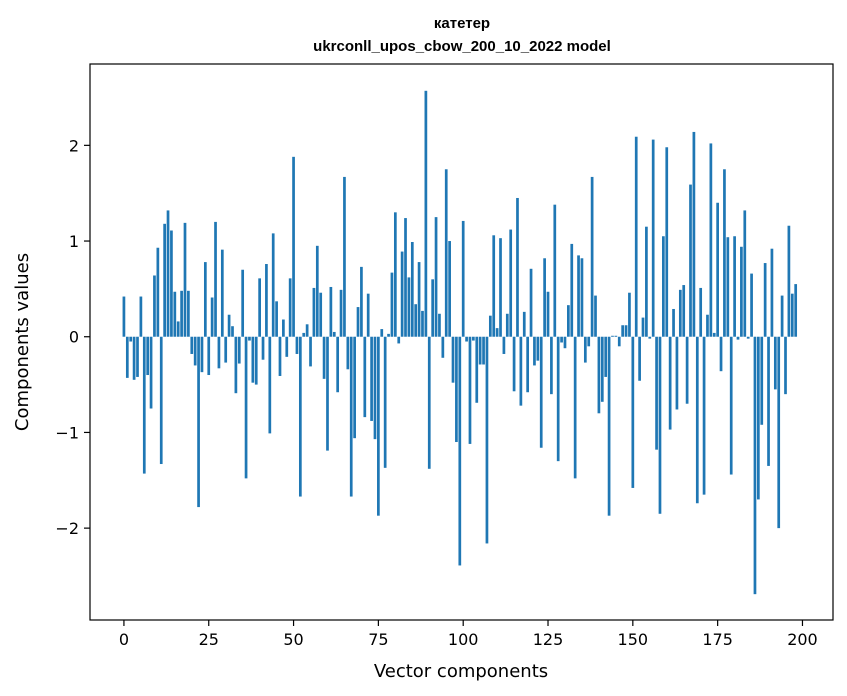  What do you see at coordinates (293, 639) in the screenshot?
I see `x-tick-label: 50` at bounding box center [293, 639].